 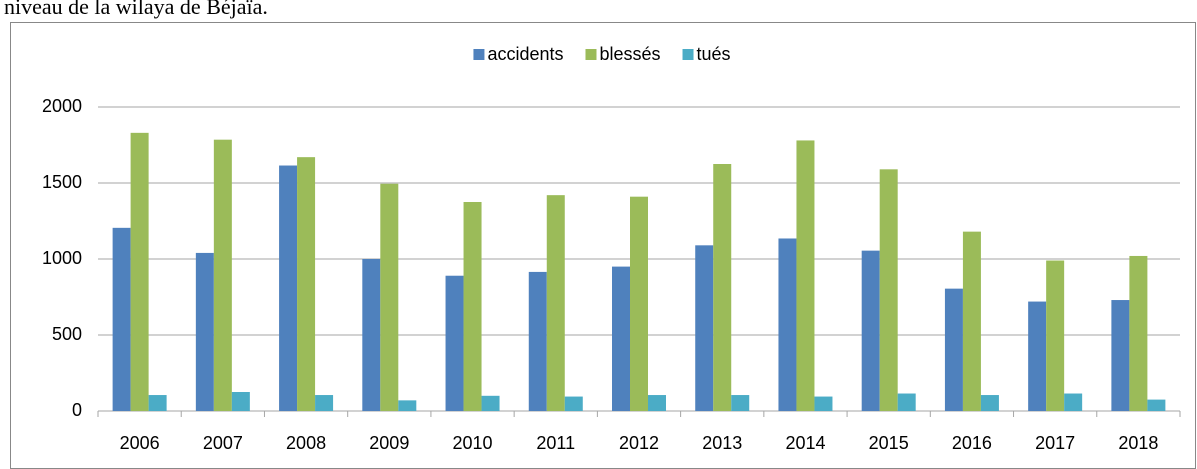 What do you see at coordinates (555, 443) in the screenshot?
I see `x-tick-label: 2011` at bounding box center [555, 443].